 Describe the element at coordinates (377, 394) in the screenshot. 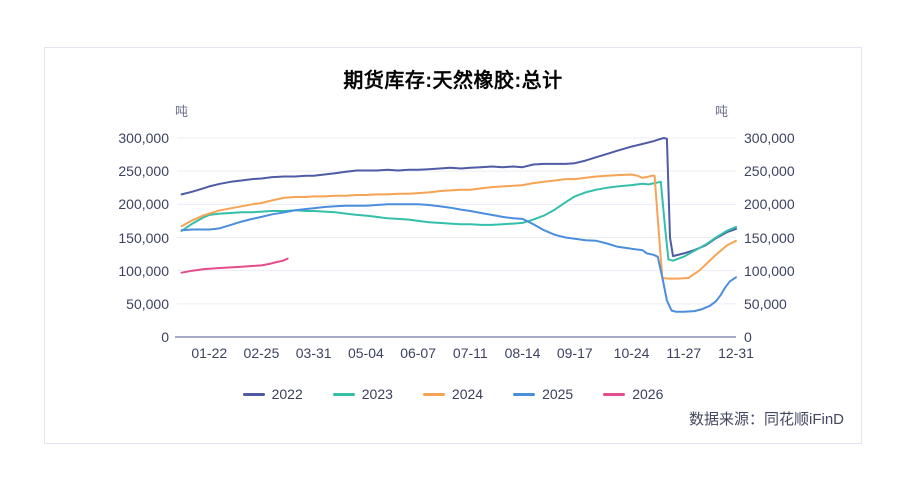

I see `legend-label: 2023` at that location.